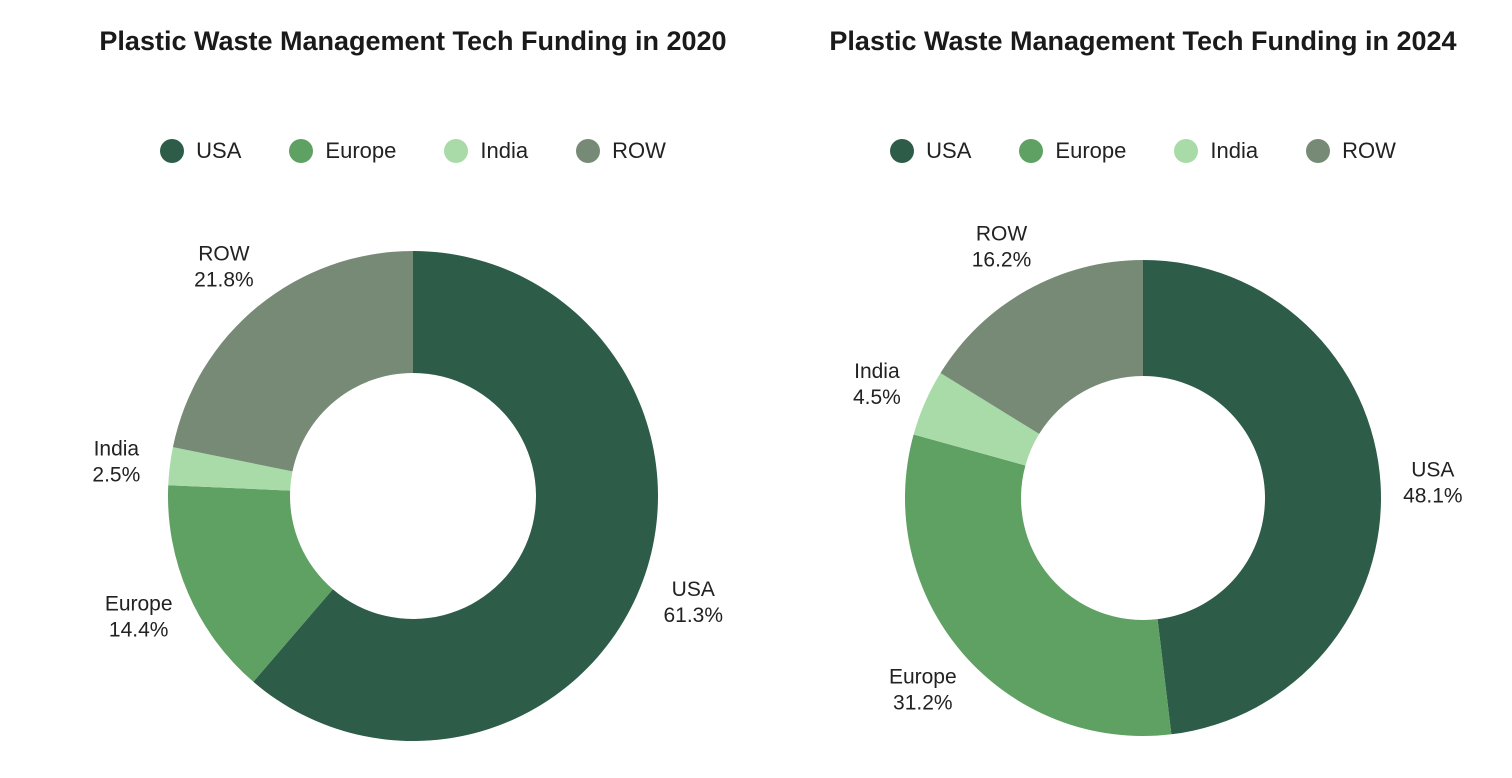  Describe the element at coordinates (1002, 246) in the screenshot. I see `data-label-row: ROW 16.2%` at that location.